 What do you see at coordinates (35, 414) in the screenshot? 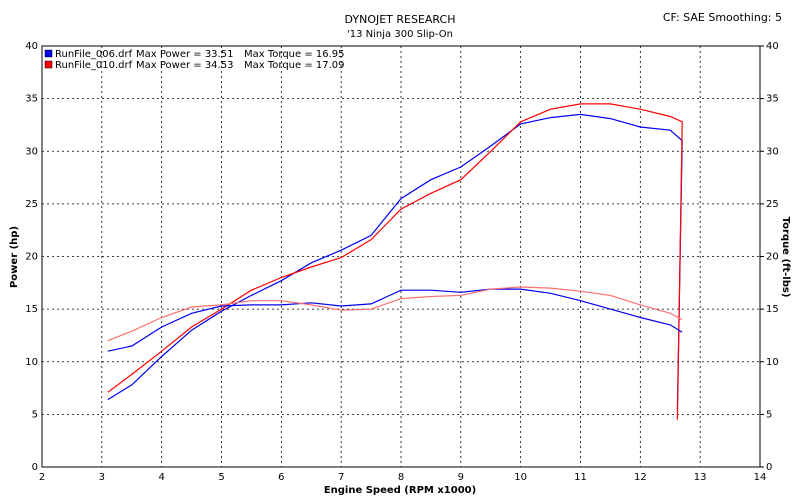
I see `y-tick-label: 5` at bounding box center [35, 414].